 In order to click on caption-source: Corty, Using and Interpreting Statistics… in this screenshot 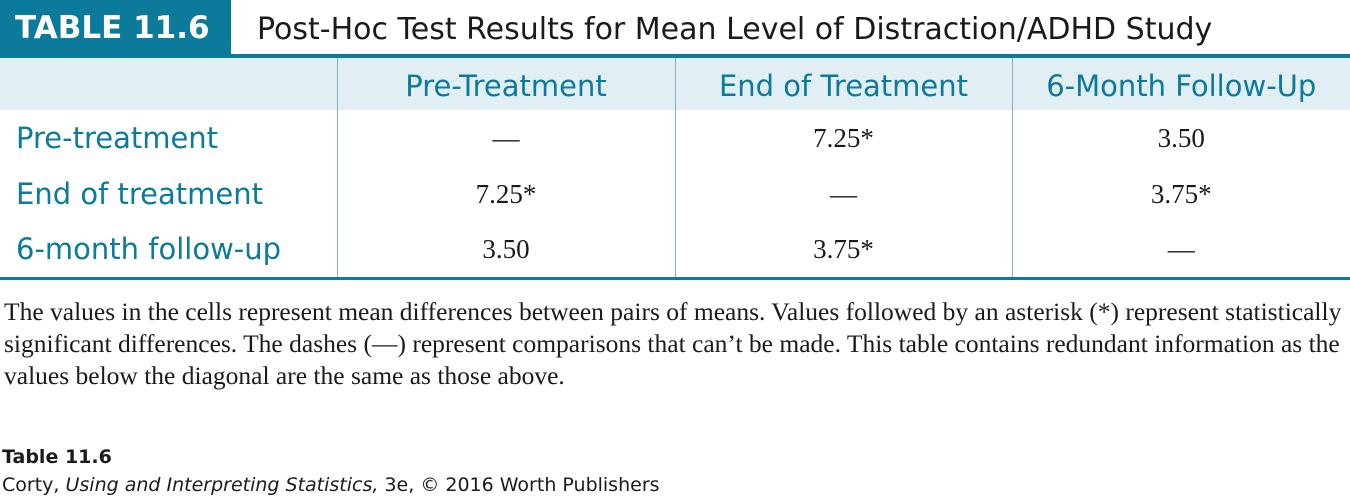, I will do `click(331, 485)`.